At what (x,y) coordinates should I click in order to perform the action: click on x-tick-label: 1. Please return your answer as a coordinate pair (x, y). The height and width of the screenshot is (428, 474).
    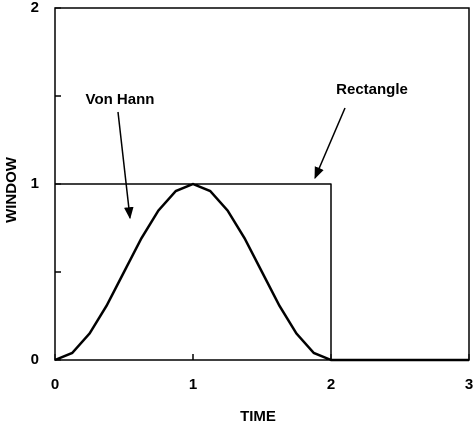
    Looking at the image, I should click on (193, 384).